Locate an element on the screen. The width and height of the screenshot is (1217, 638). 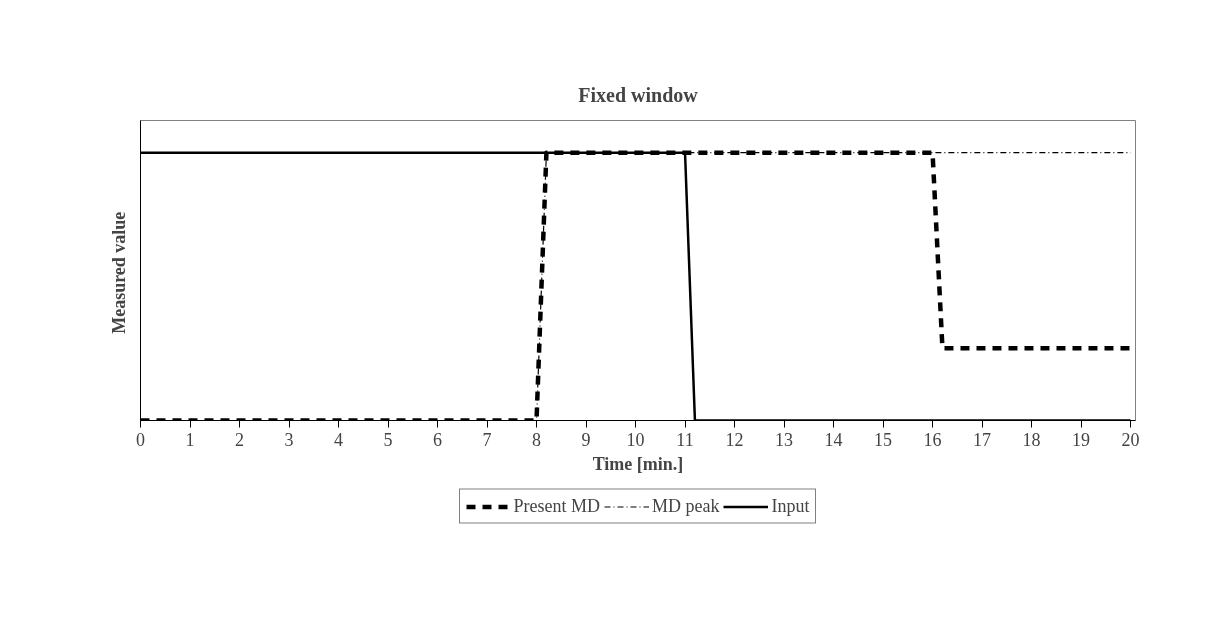
x-tick-label: 15 is located at coordinates (883, 439).